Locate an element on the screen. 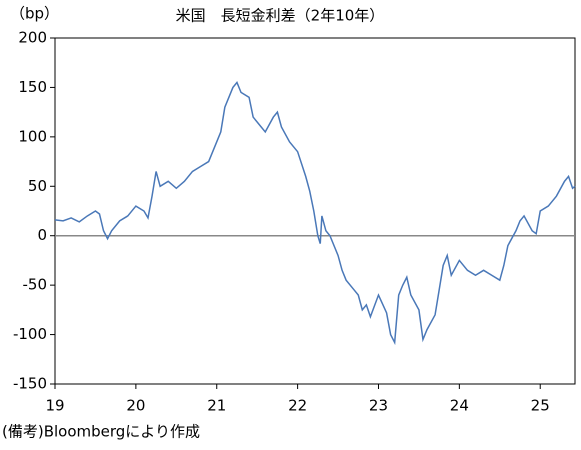 This screenshot has height=450, width=581. y-tick-label: -150 is located at coordinates (30, 384).